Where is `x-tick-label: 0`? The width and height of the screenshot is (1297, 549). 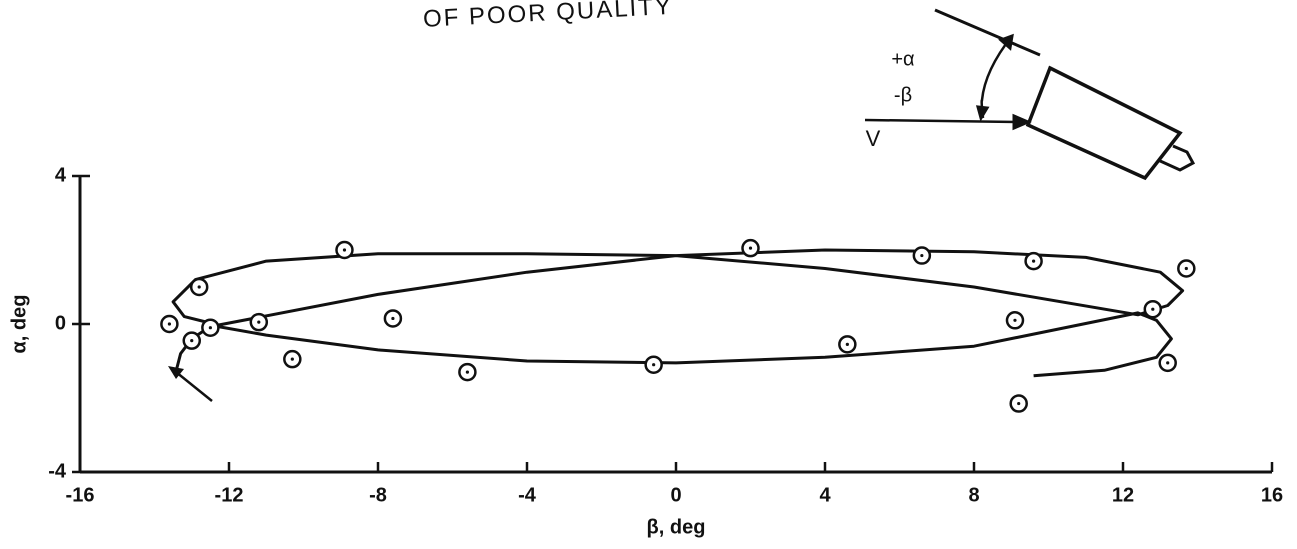
x-tick-label: 0 is located at coordinates (675, 495).